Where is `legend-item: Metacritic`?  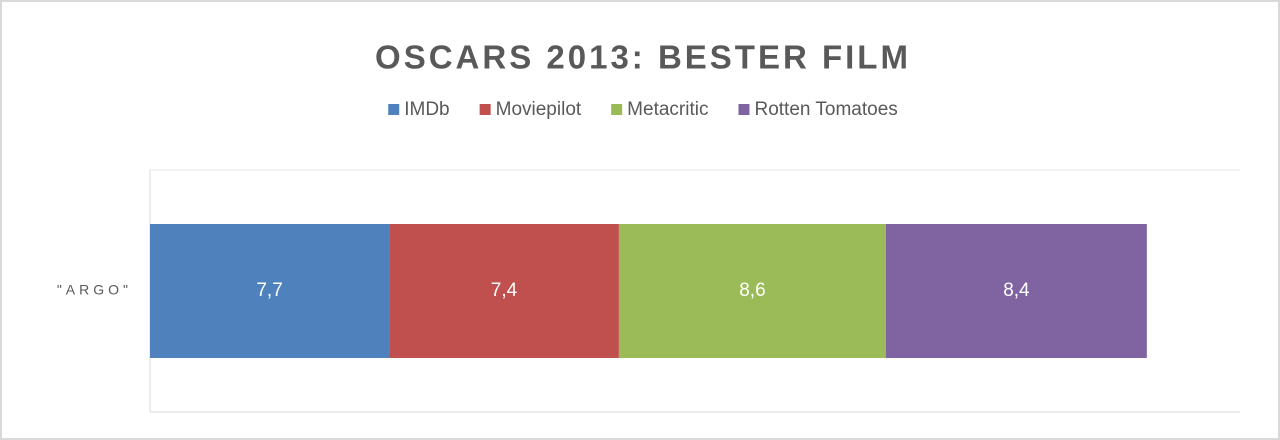
legend-item: Metacritic is located at coordinates (659, 109).